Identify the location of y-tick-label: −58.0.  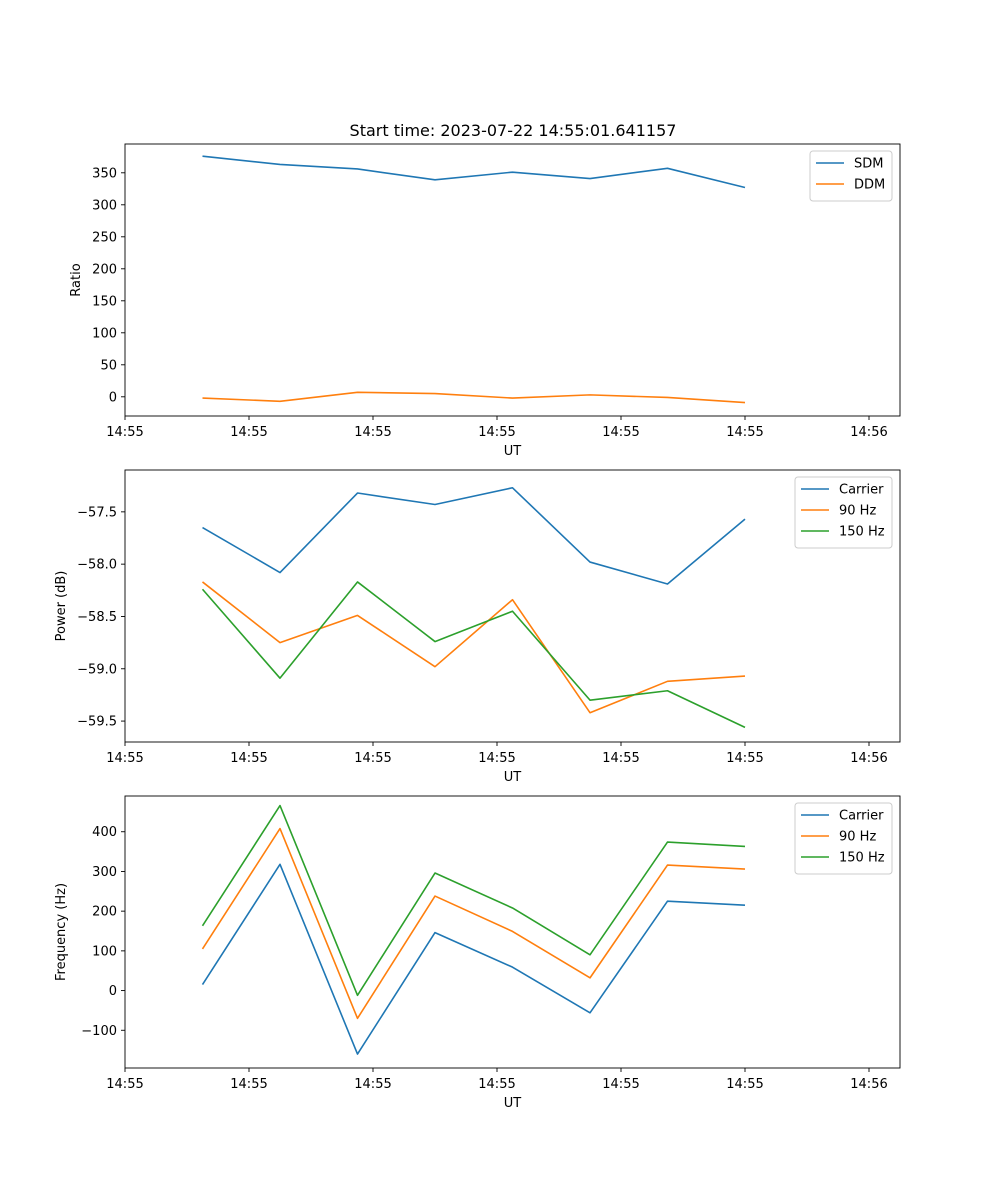
(97, 565).